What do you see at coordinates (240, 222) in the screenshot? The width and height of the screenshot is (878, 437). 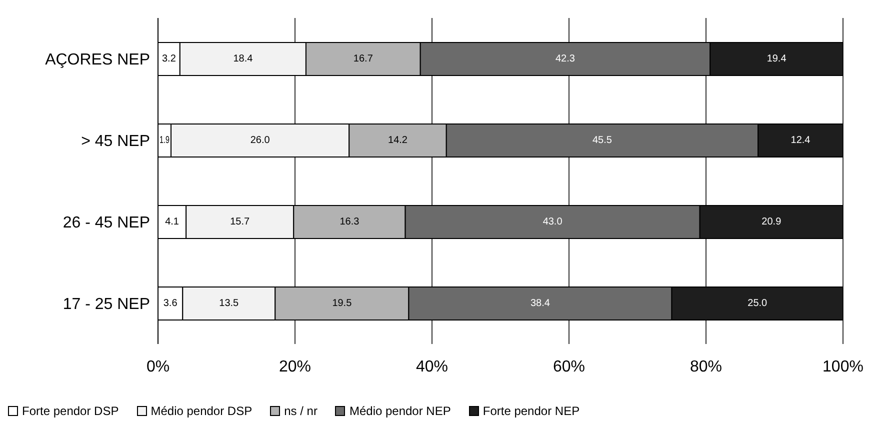 I see `data-label: 15.7` at bounding box center [240, 222].